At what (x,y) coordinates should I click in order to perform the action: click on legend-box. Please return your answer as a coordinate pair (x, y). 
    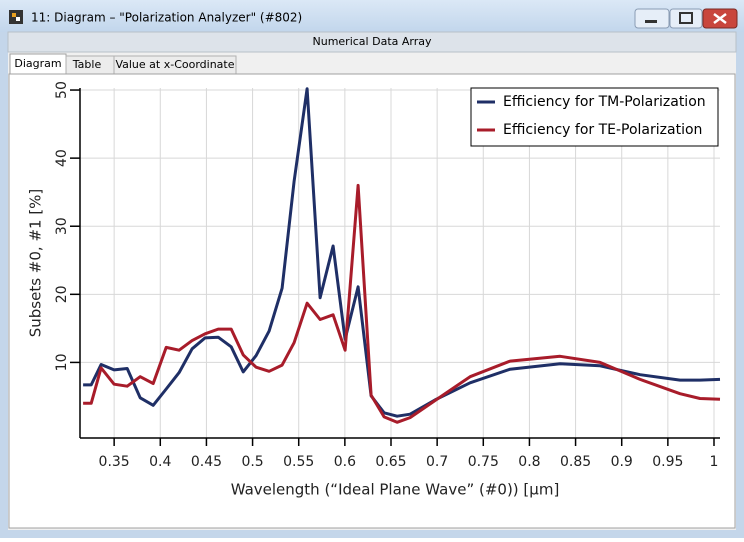
    Looking at the image, I should click on (594, 117).